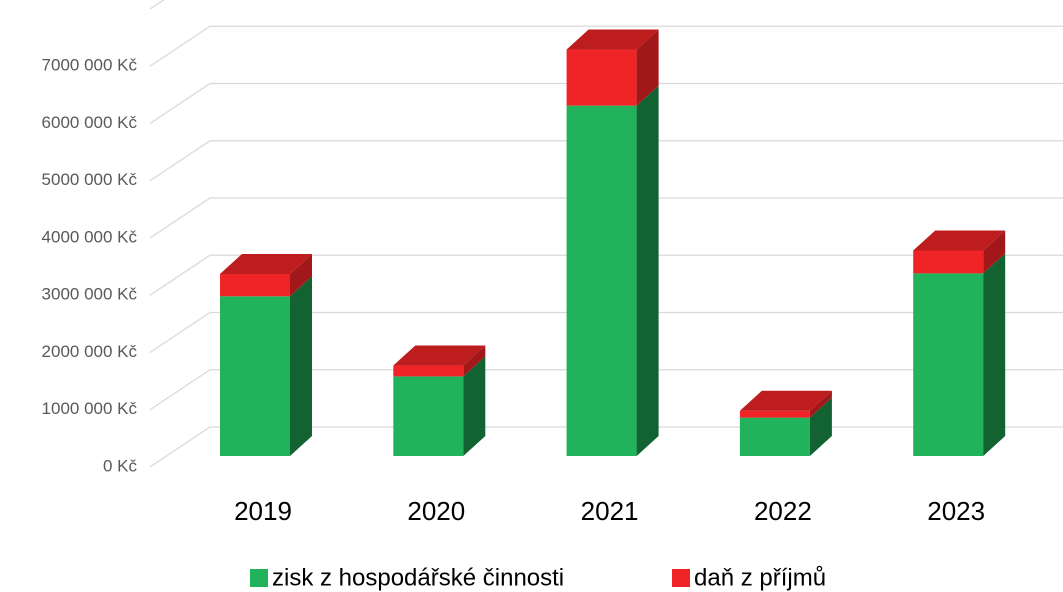  Describe the element at coordinates (263, 511) in the screenshot. I see `x-tick-label: 2019` at that location.